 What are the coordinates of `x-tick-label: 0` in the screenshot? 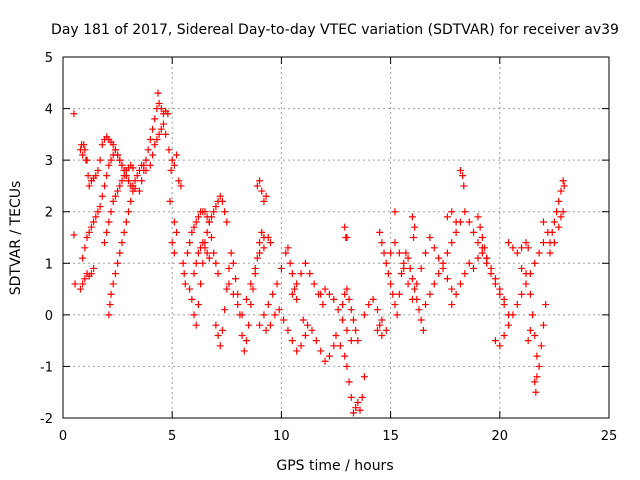 It's located at (63, 436).